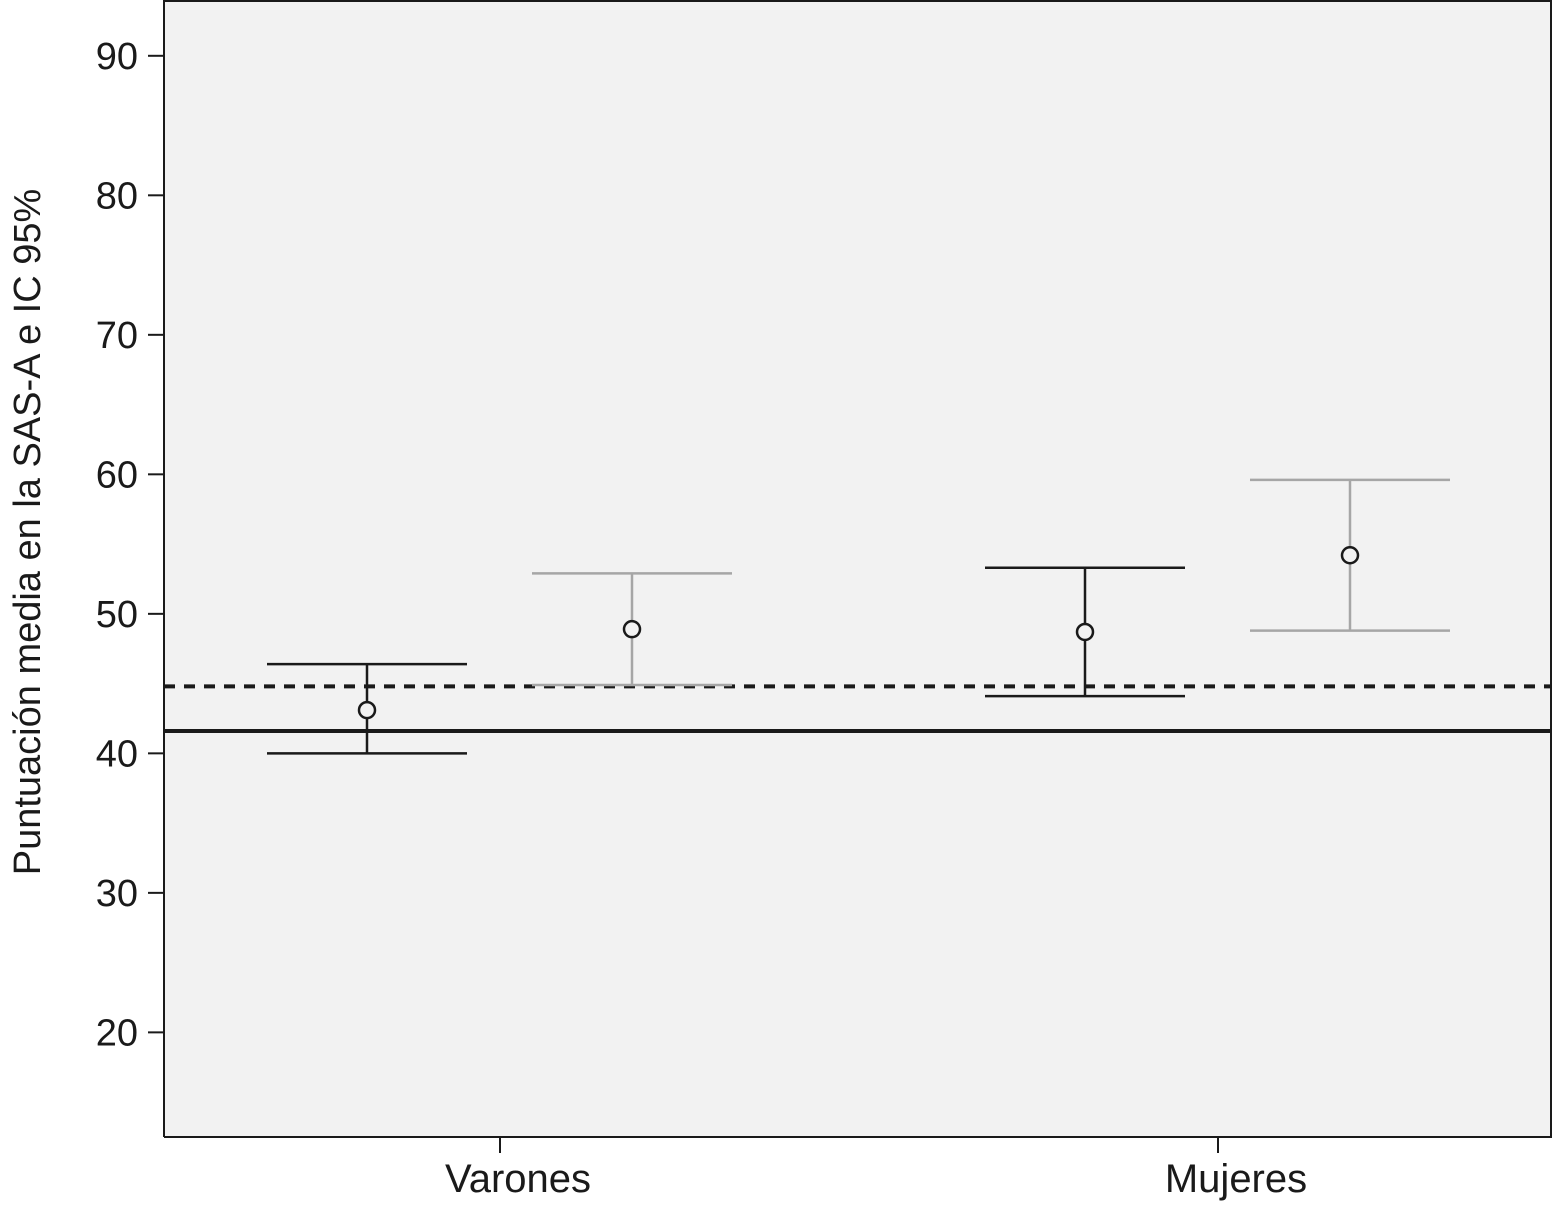  Describe the element at coordinates (518, 1179) in the screenshot. I see `x-category-label: Varones` at that location.